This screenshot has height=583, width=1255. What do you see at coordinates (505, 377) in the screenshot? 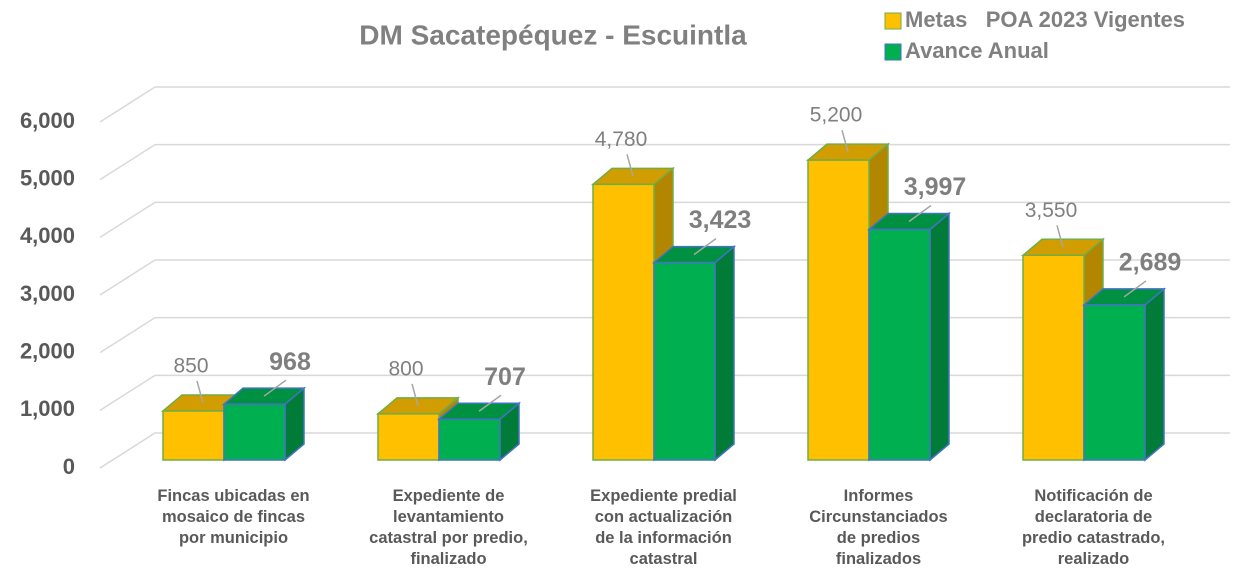
I see `data-label: 707` at bounding box center [505, 377].